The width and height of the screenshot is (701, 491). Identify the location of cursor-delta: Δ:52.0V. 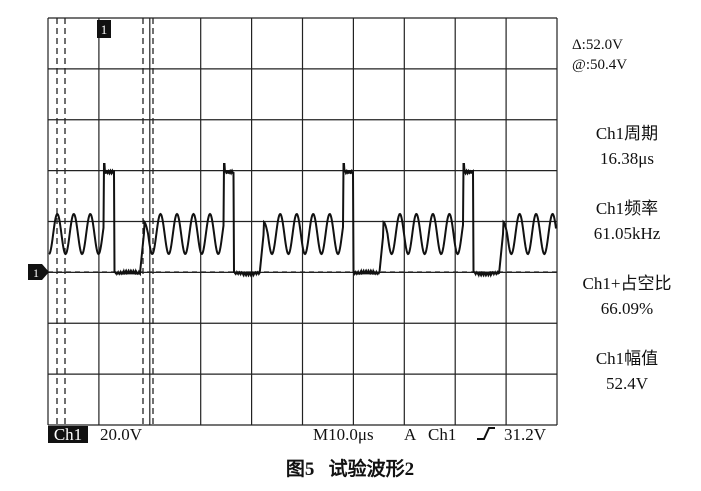
(597, 45).